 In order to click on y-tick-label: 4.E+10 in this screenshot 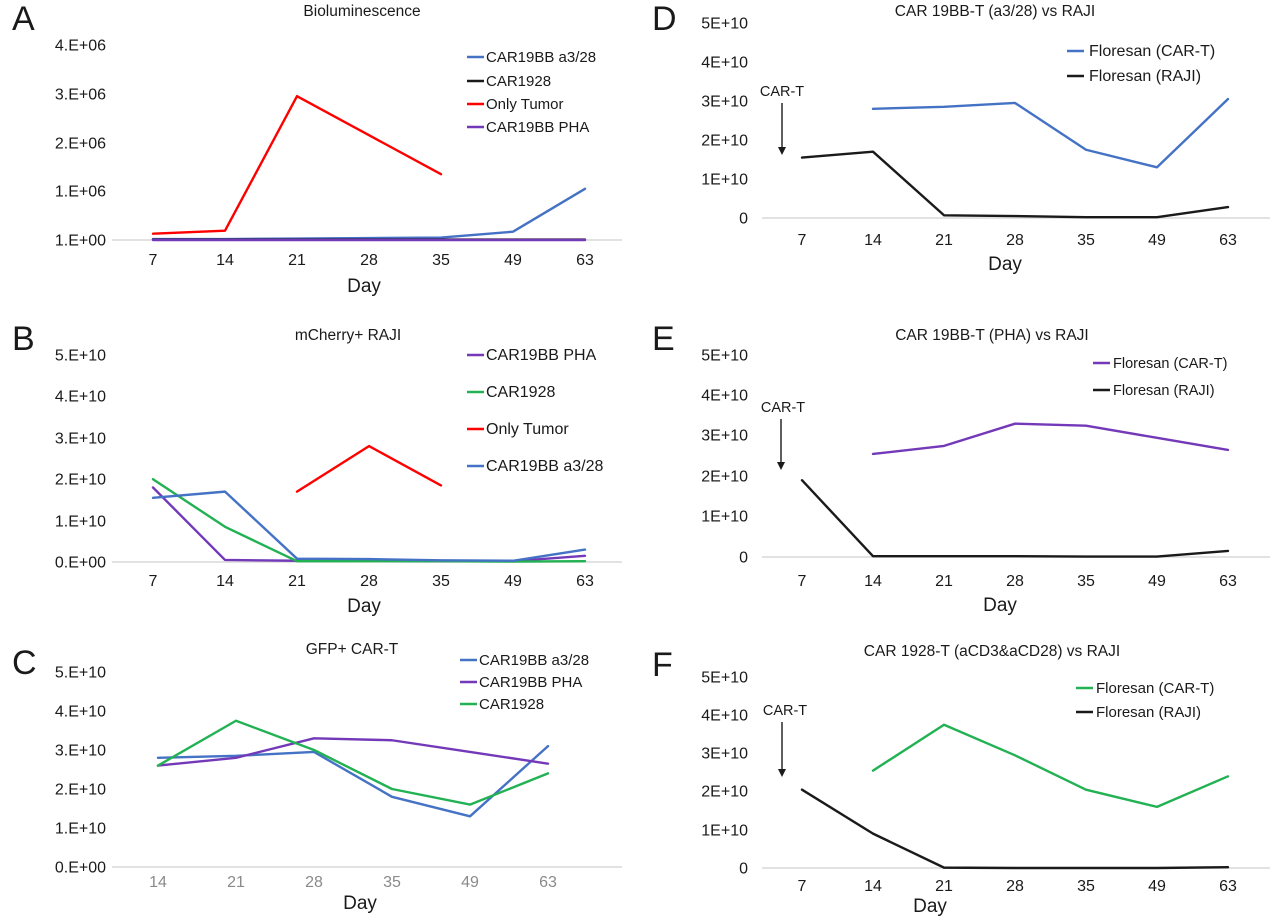, I will do `click(80, 712)`.